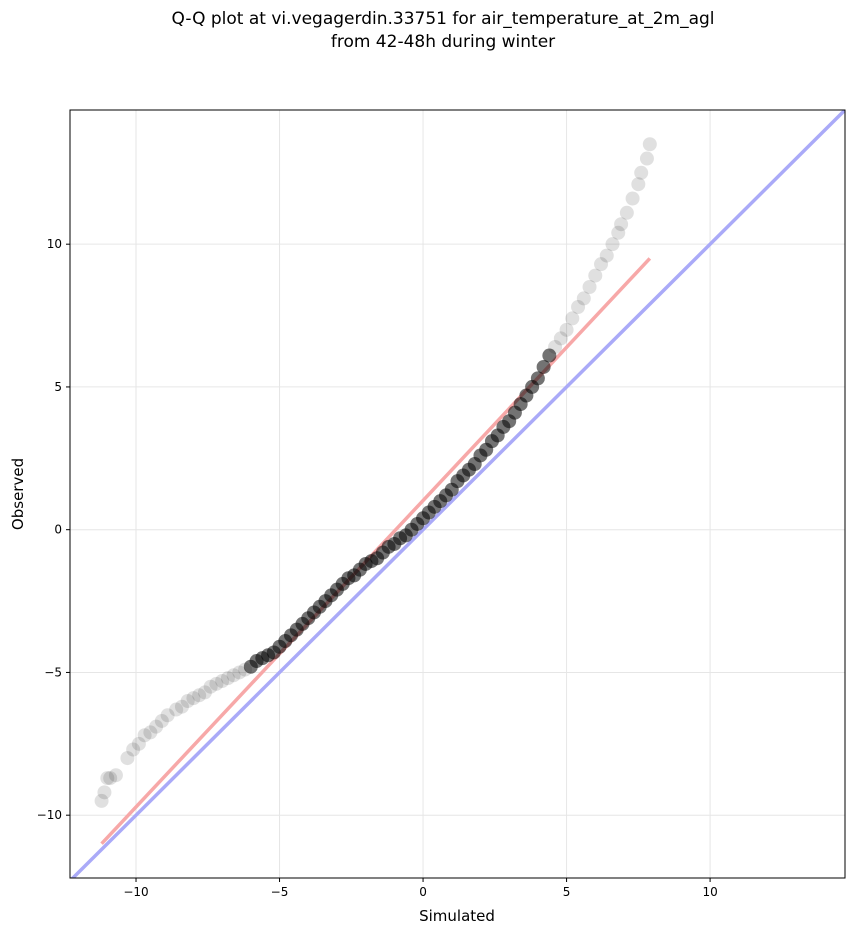  What do you see at coordinates (443, 42) in the screenshot?
I see `chart-title-line-2: from 42-48h during winter` at bounding box center [443, 42].